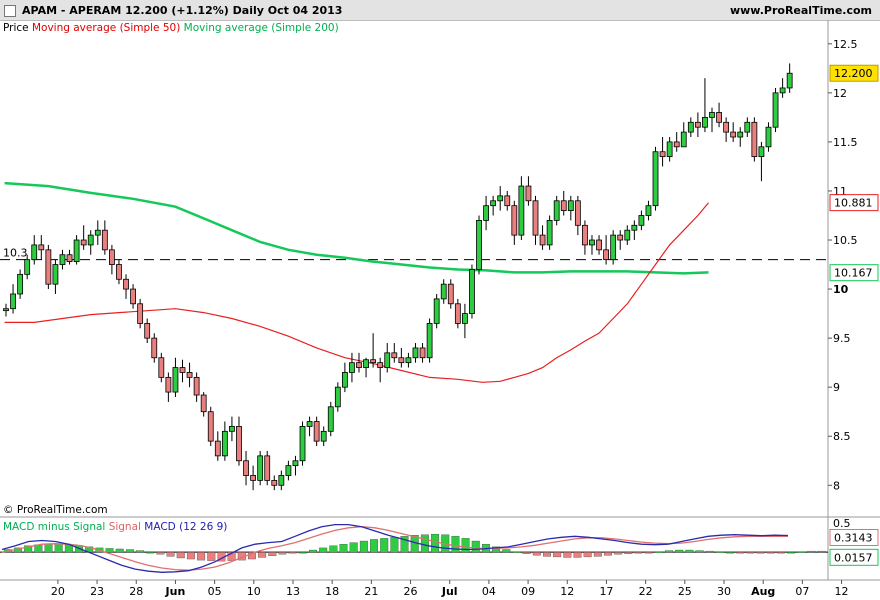 The width and height of the screenshot is (880, 600). I want to click on last-price-label: 12.200, so click(853, 73).